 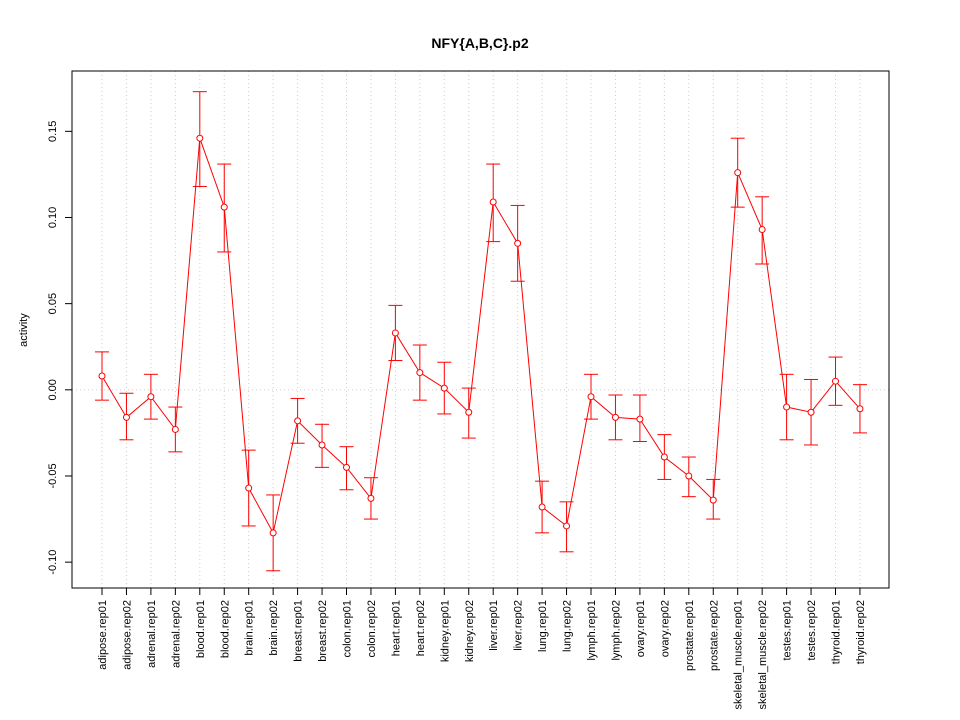 What do you see at coordinates (152, 634) in the screenshot?
I see `x-tick-label: adrenal.rep01` at bounding box center [152, 634].